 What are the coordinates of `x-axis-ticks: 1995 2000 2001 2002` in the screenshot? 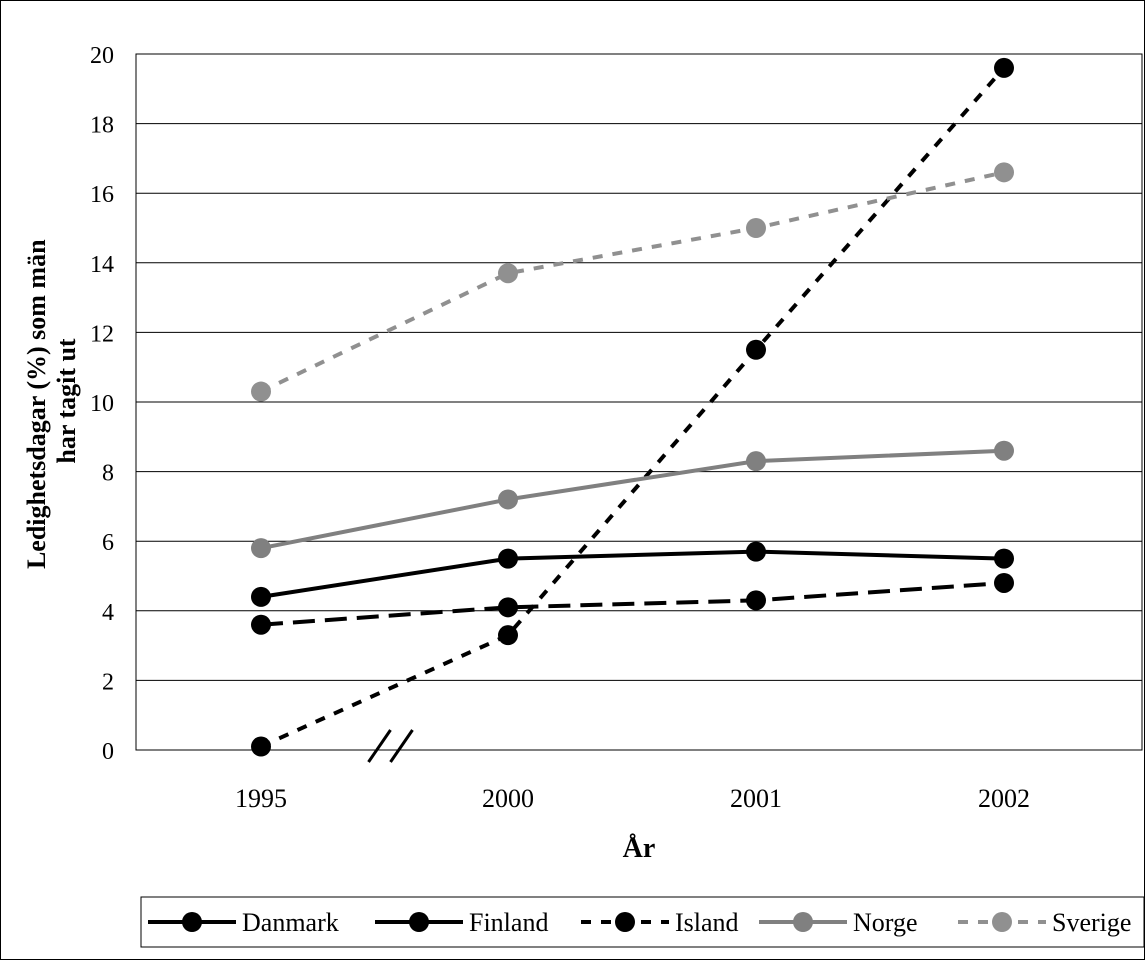 It's located at (632, 798).